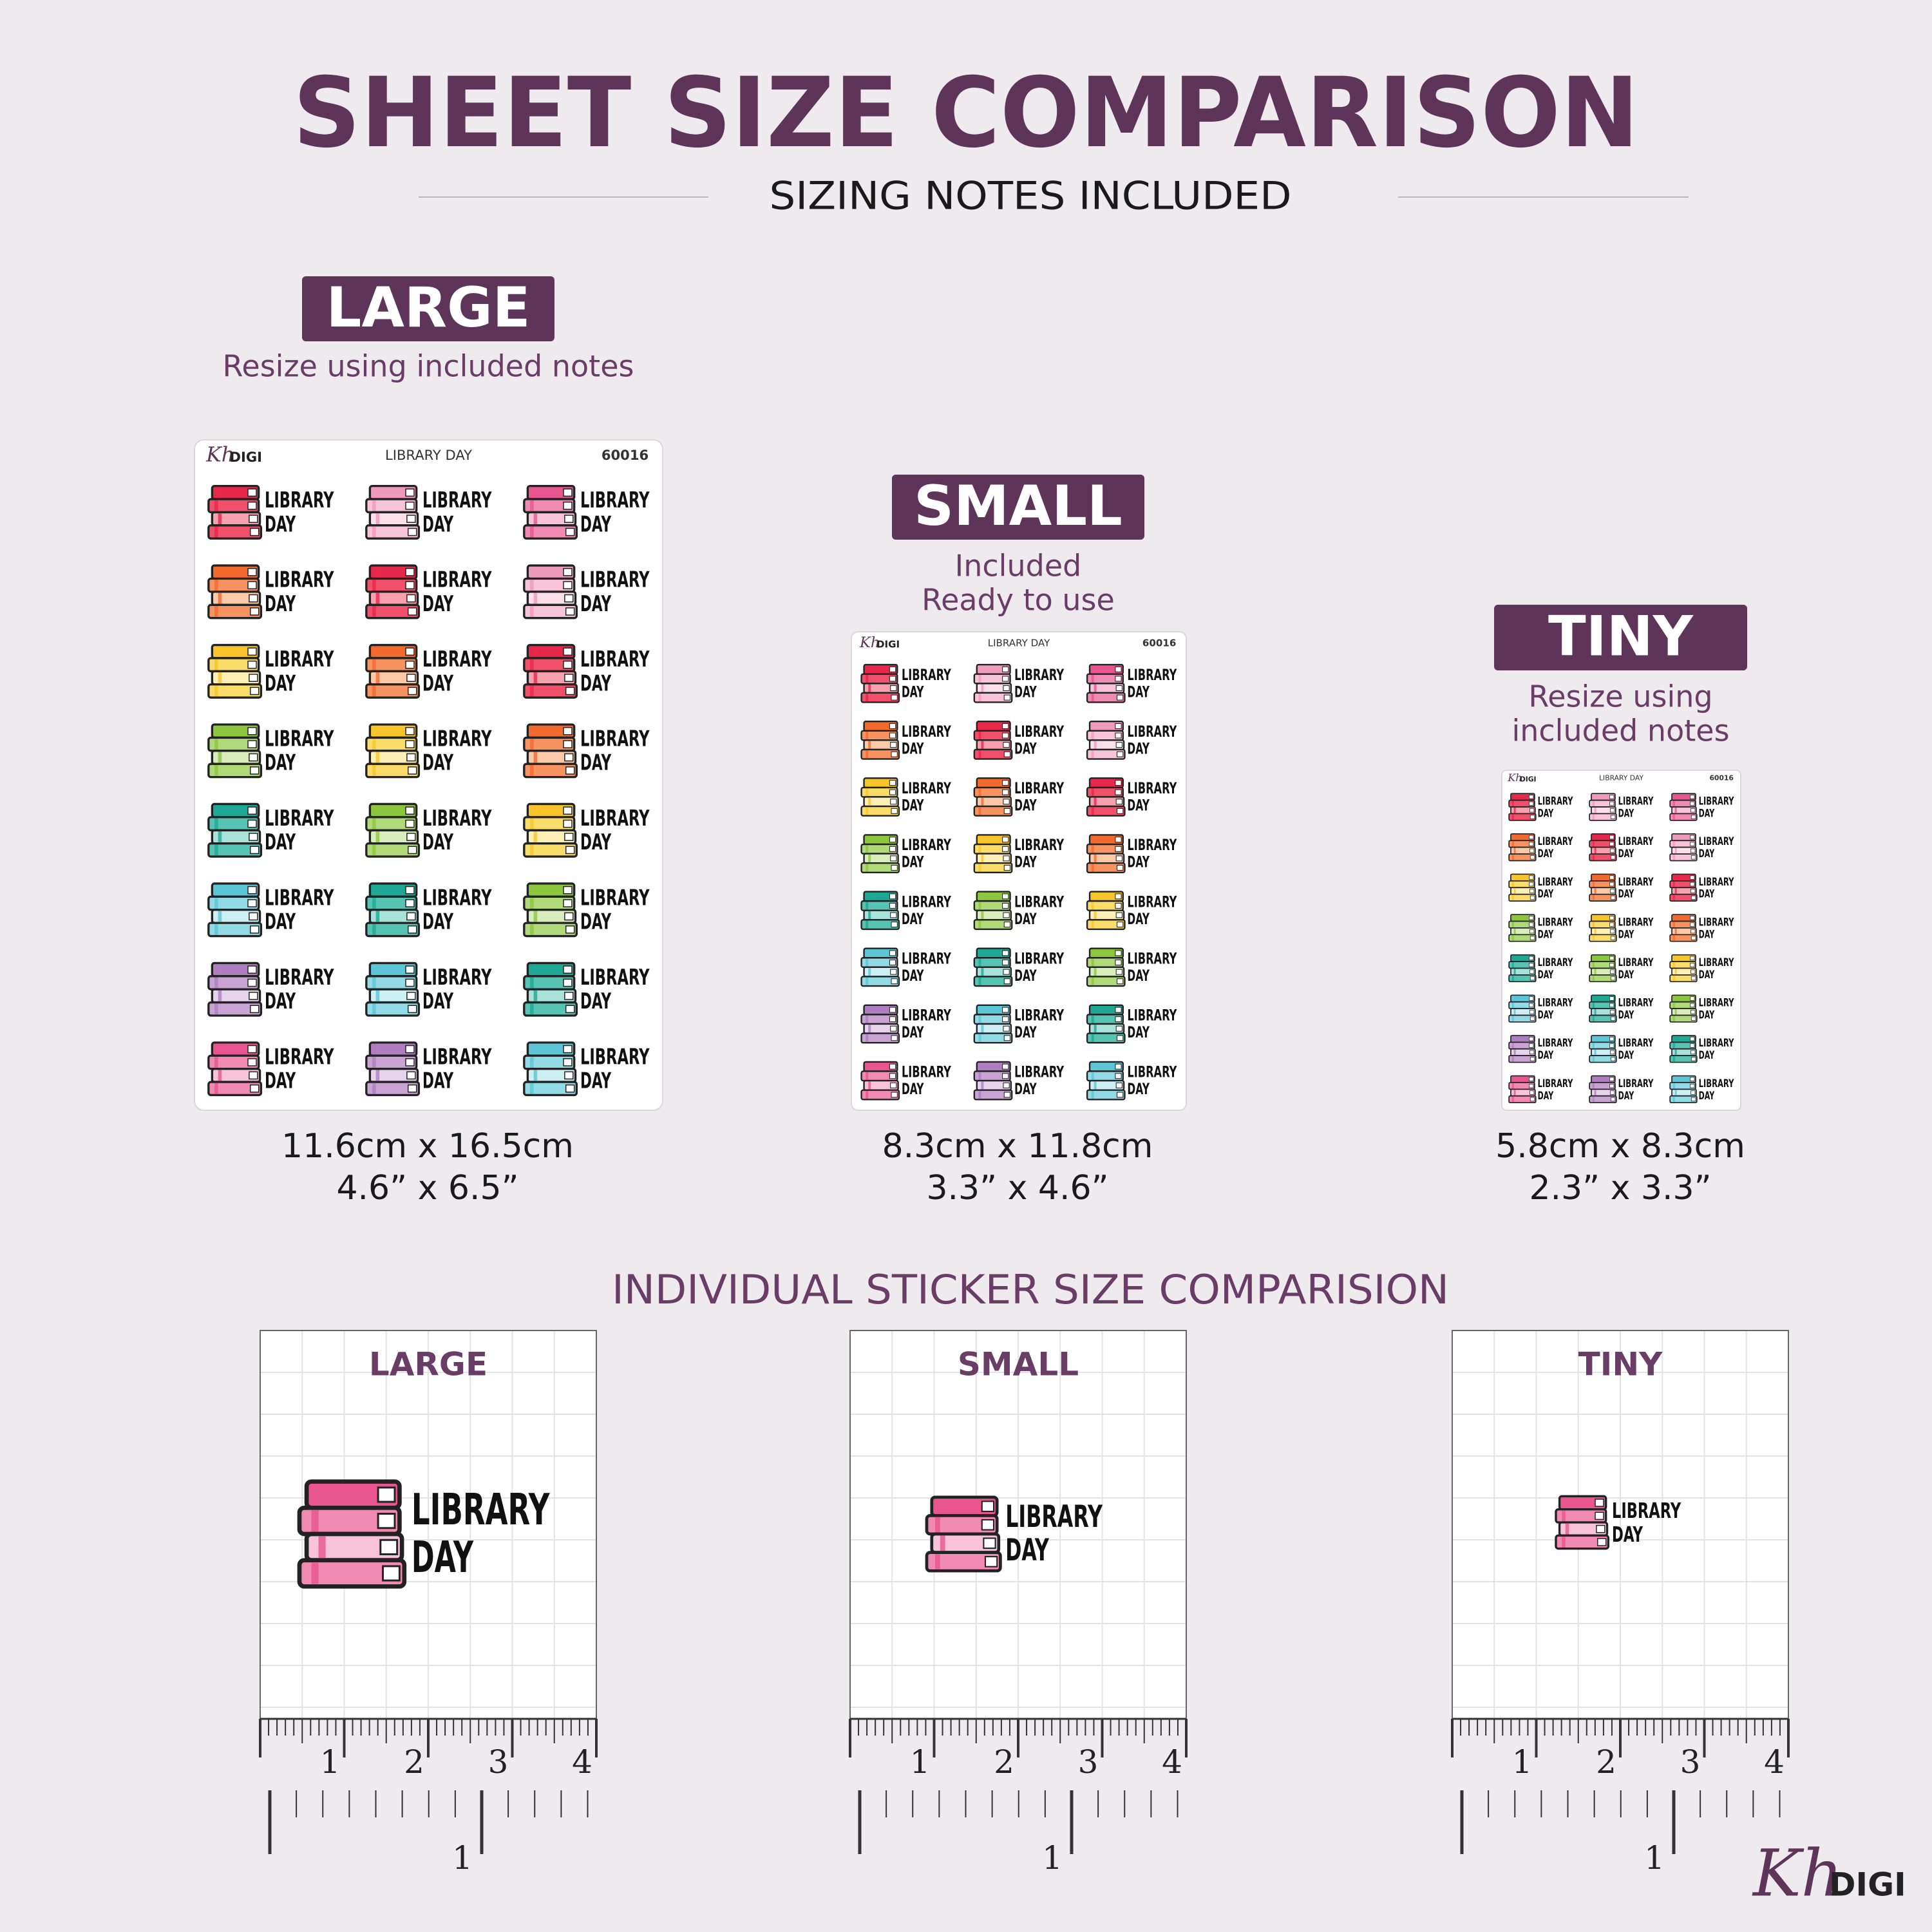 The image size is (1932, 1932). I want to click on panel-label: SMALL, so click(1018, 1364).